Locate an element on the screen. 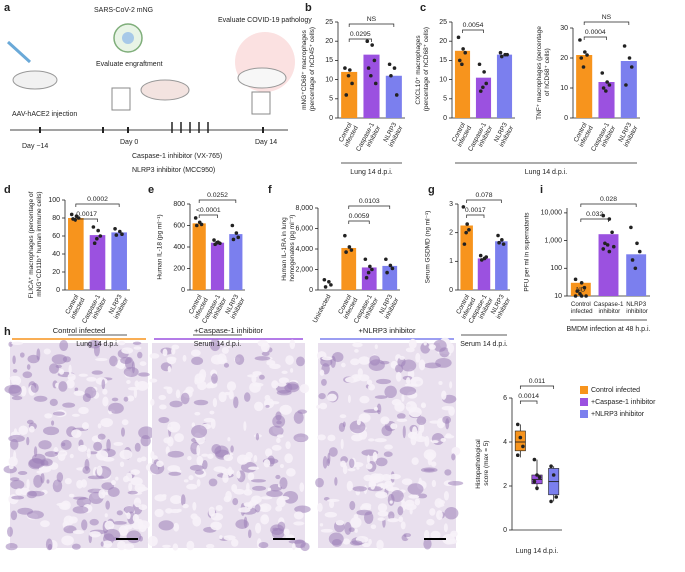  value-label: ND is located at coordinates (581, 290).